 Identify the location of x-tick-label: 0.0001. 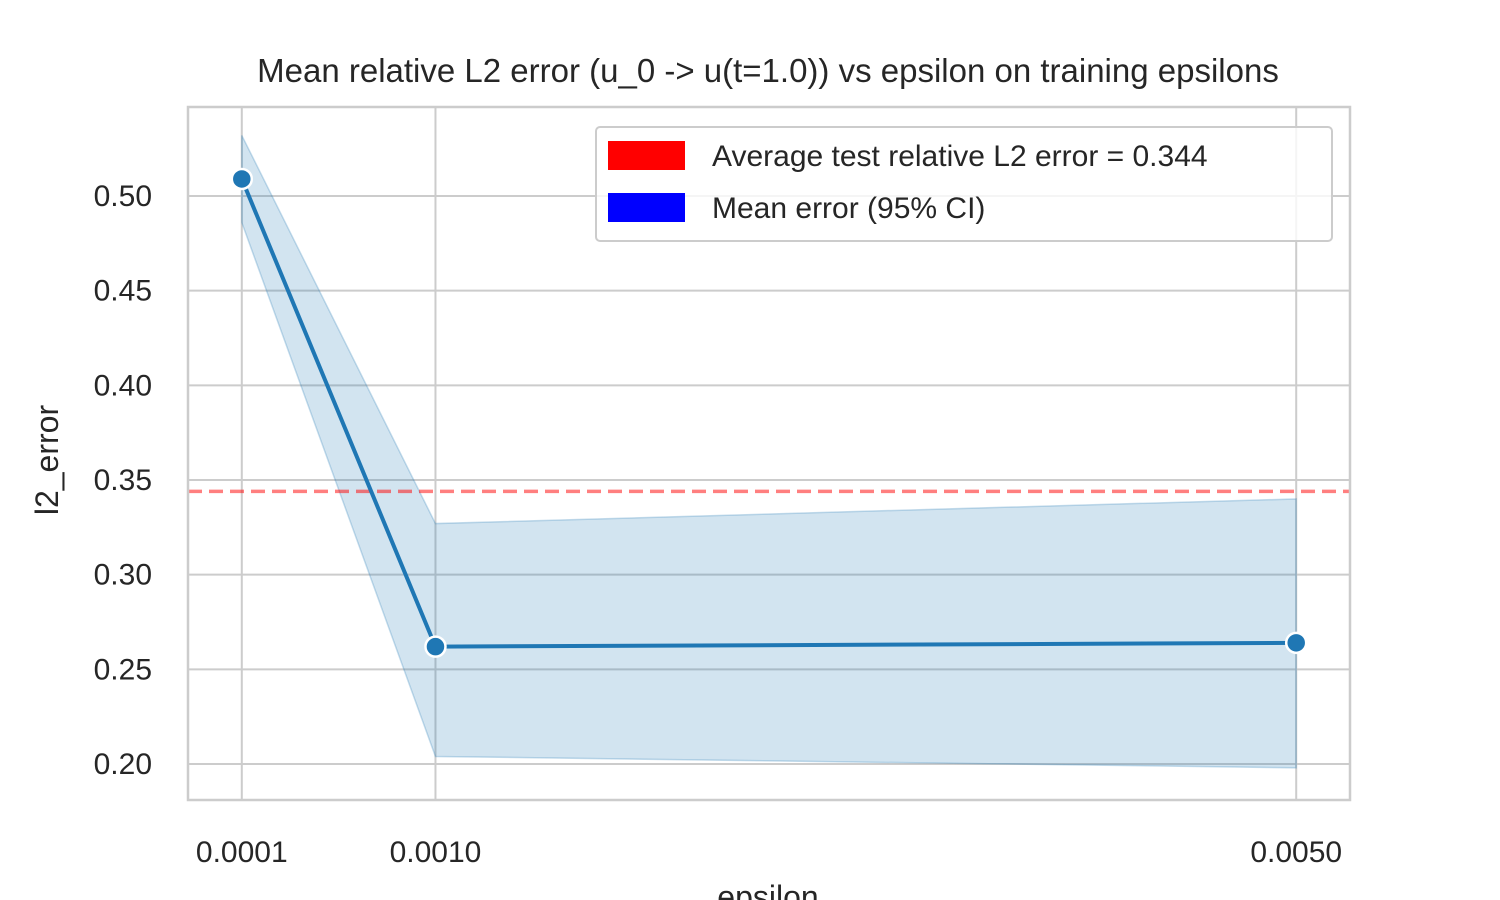
(242, 852).